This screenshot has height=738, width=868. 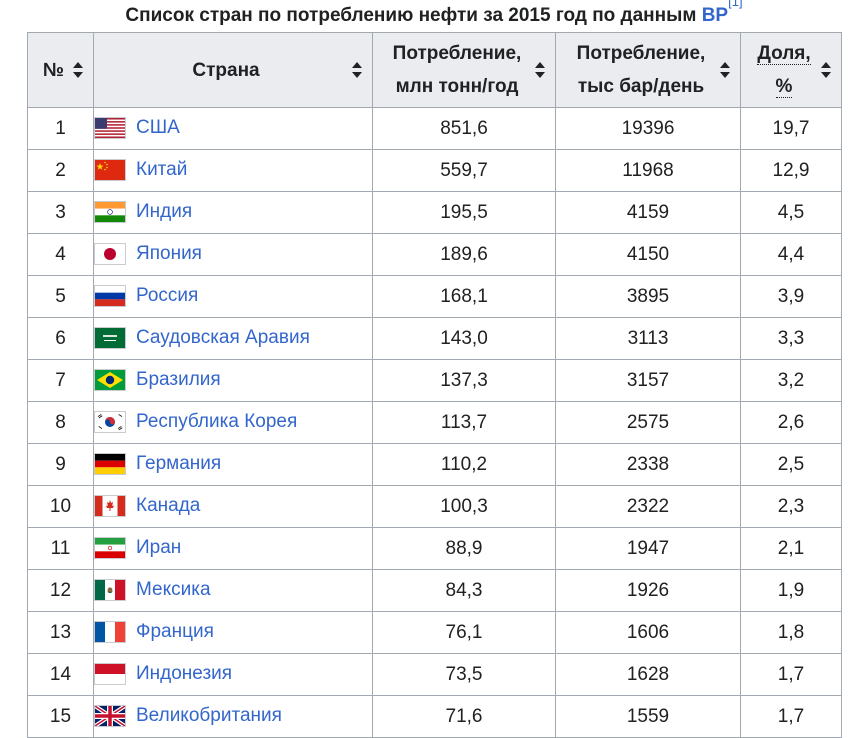 What do you see at coordinates (110, 506) in the screenshot?
I see `canada-flag-icon` at bounding box center [110, 506].